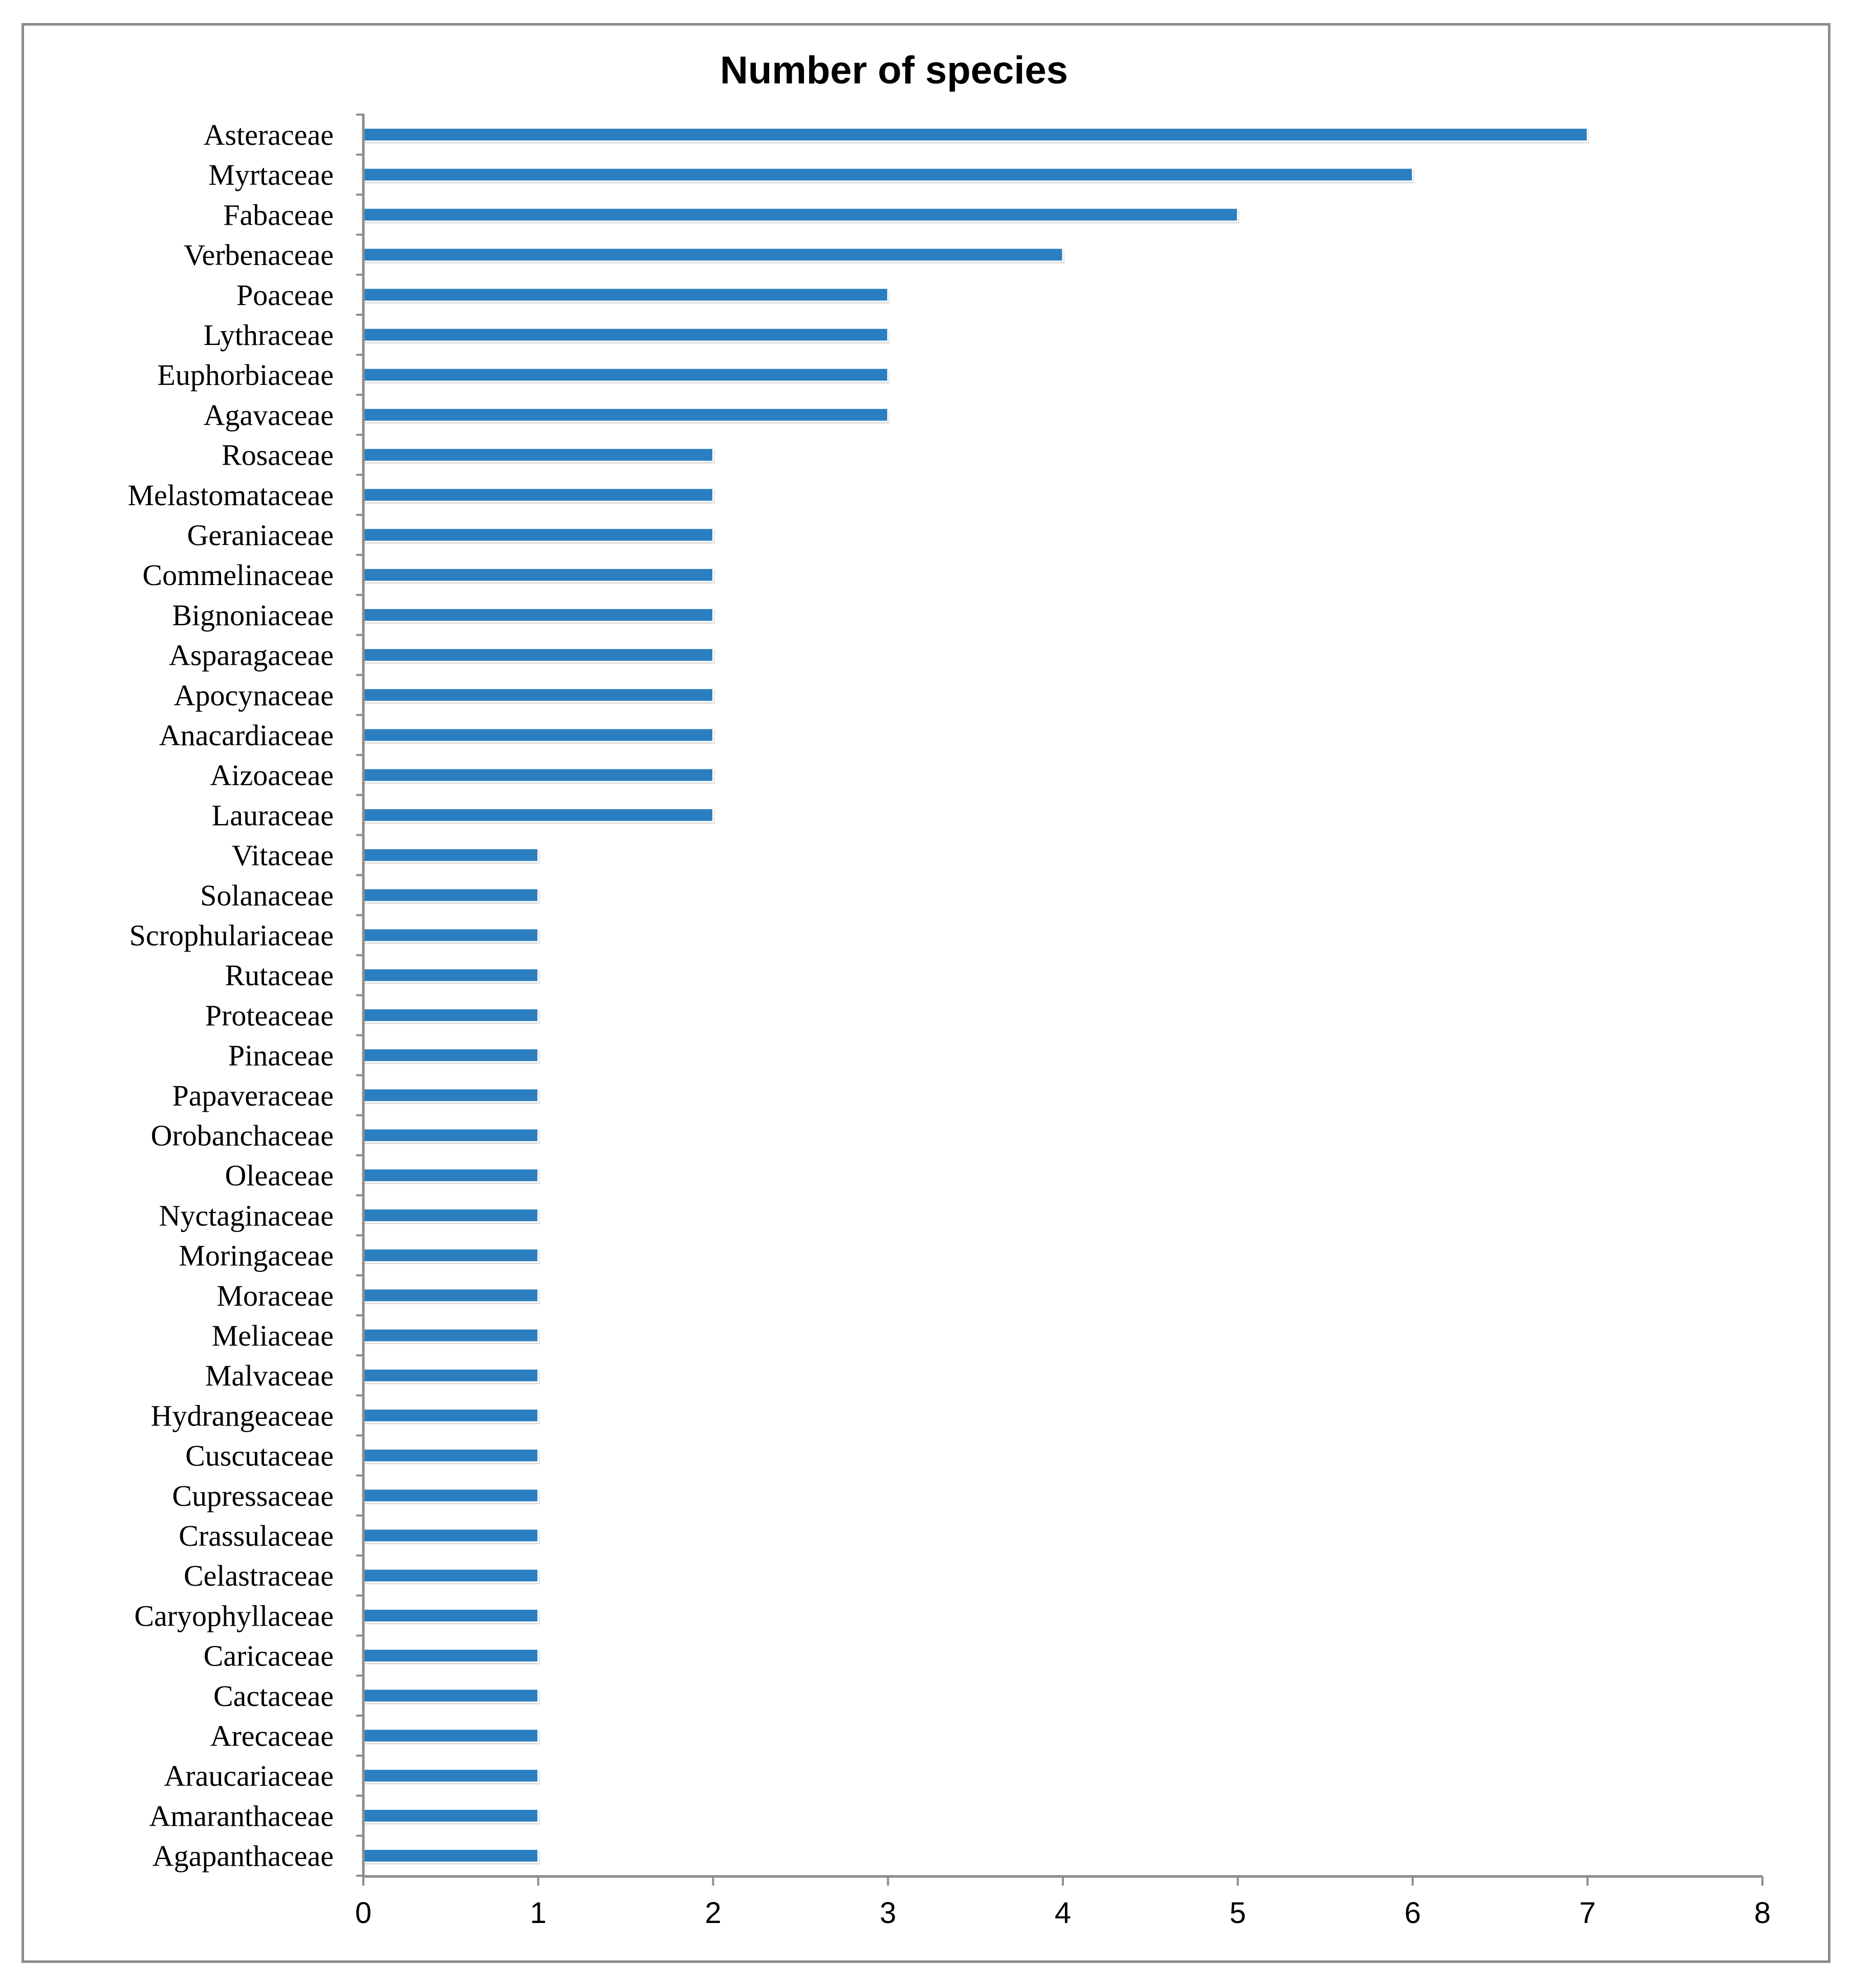 This screenshot has width=1853, height=1988. I want to click on x-tick-label: 8, so click(1762, 1913).